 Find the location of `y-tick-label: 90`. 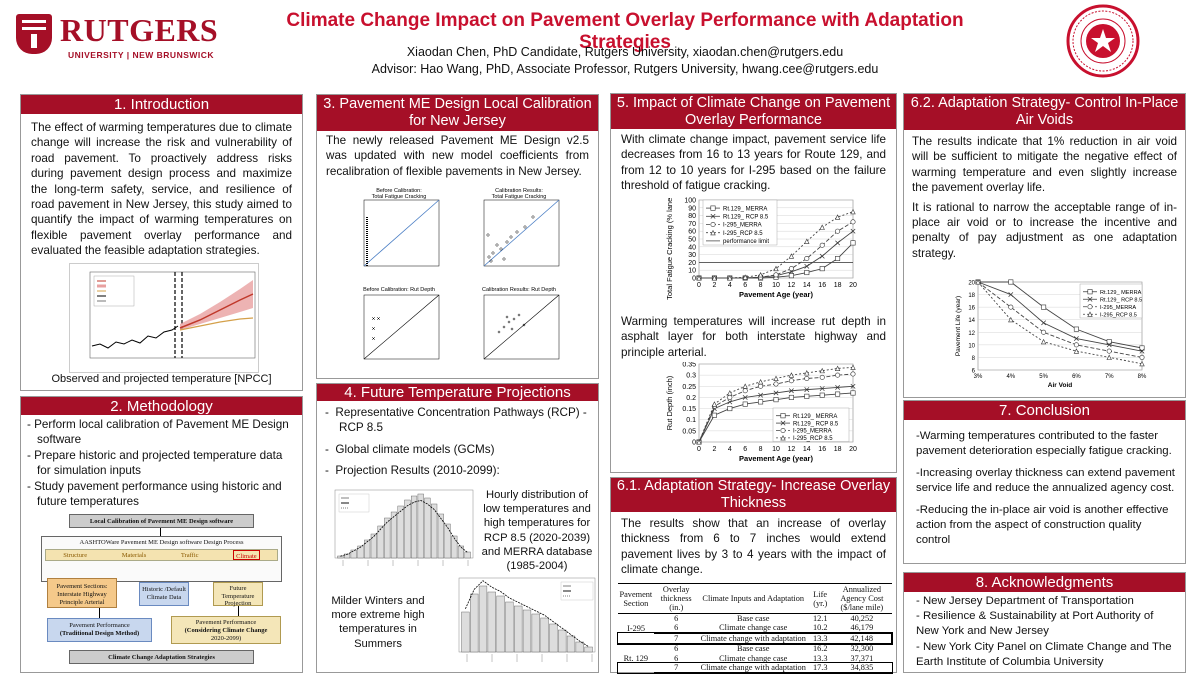

y-tick-label: 90 is located at coordinates (692, 208).